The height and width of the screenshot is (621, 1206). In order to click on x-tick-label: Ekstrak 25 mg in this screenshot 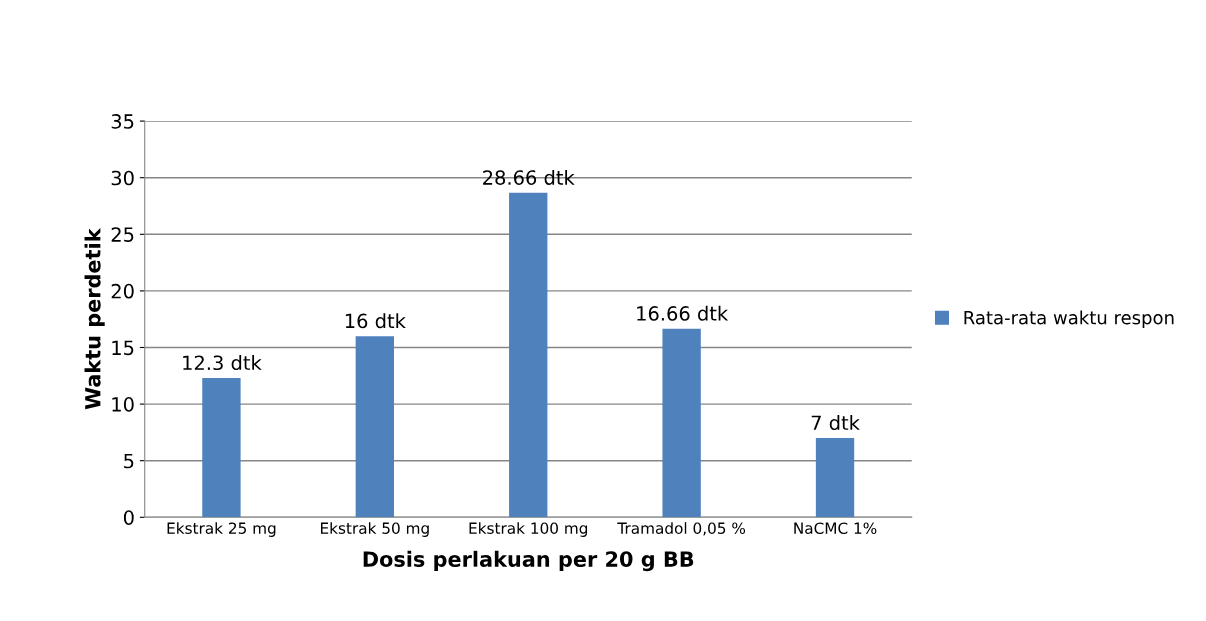, I will do `click(221, 529)`.